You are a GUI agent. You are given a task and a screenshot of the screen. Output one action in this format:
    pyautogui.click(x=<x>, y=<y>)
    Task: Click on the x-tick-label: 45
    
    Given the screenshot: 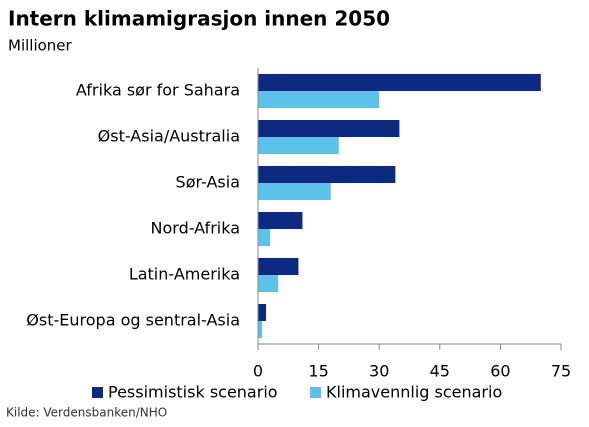 What is the action you would take?
    pyautogui.click(x=440, y=371)
    